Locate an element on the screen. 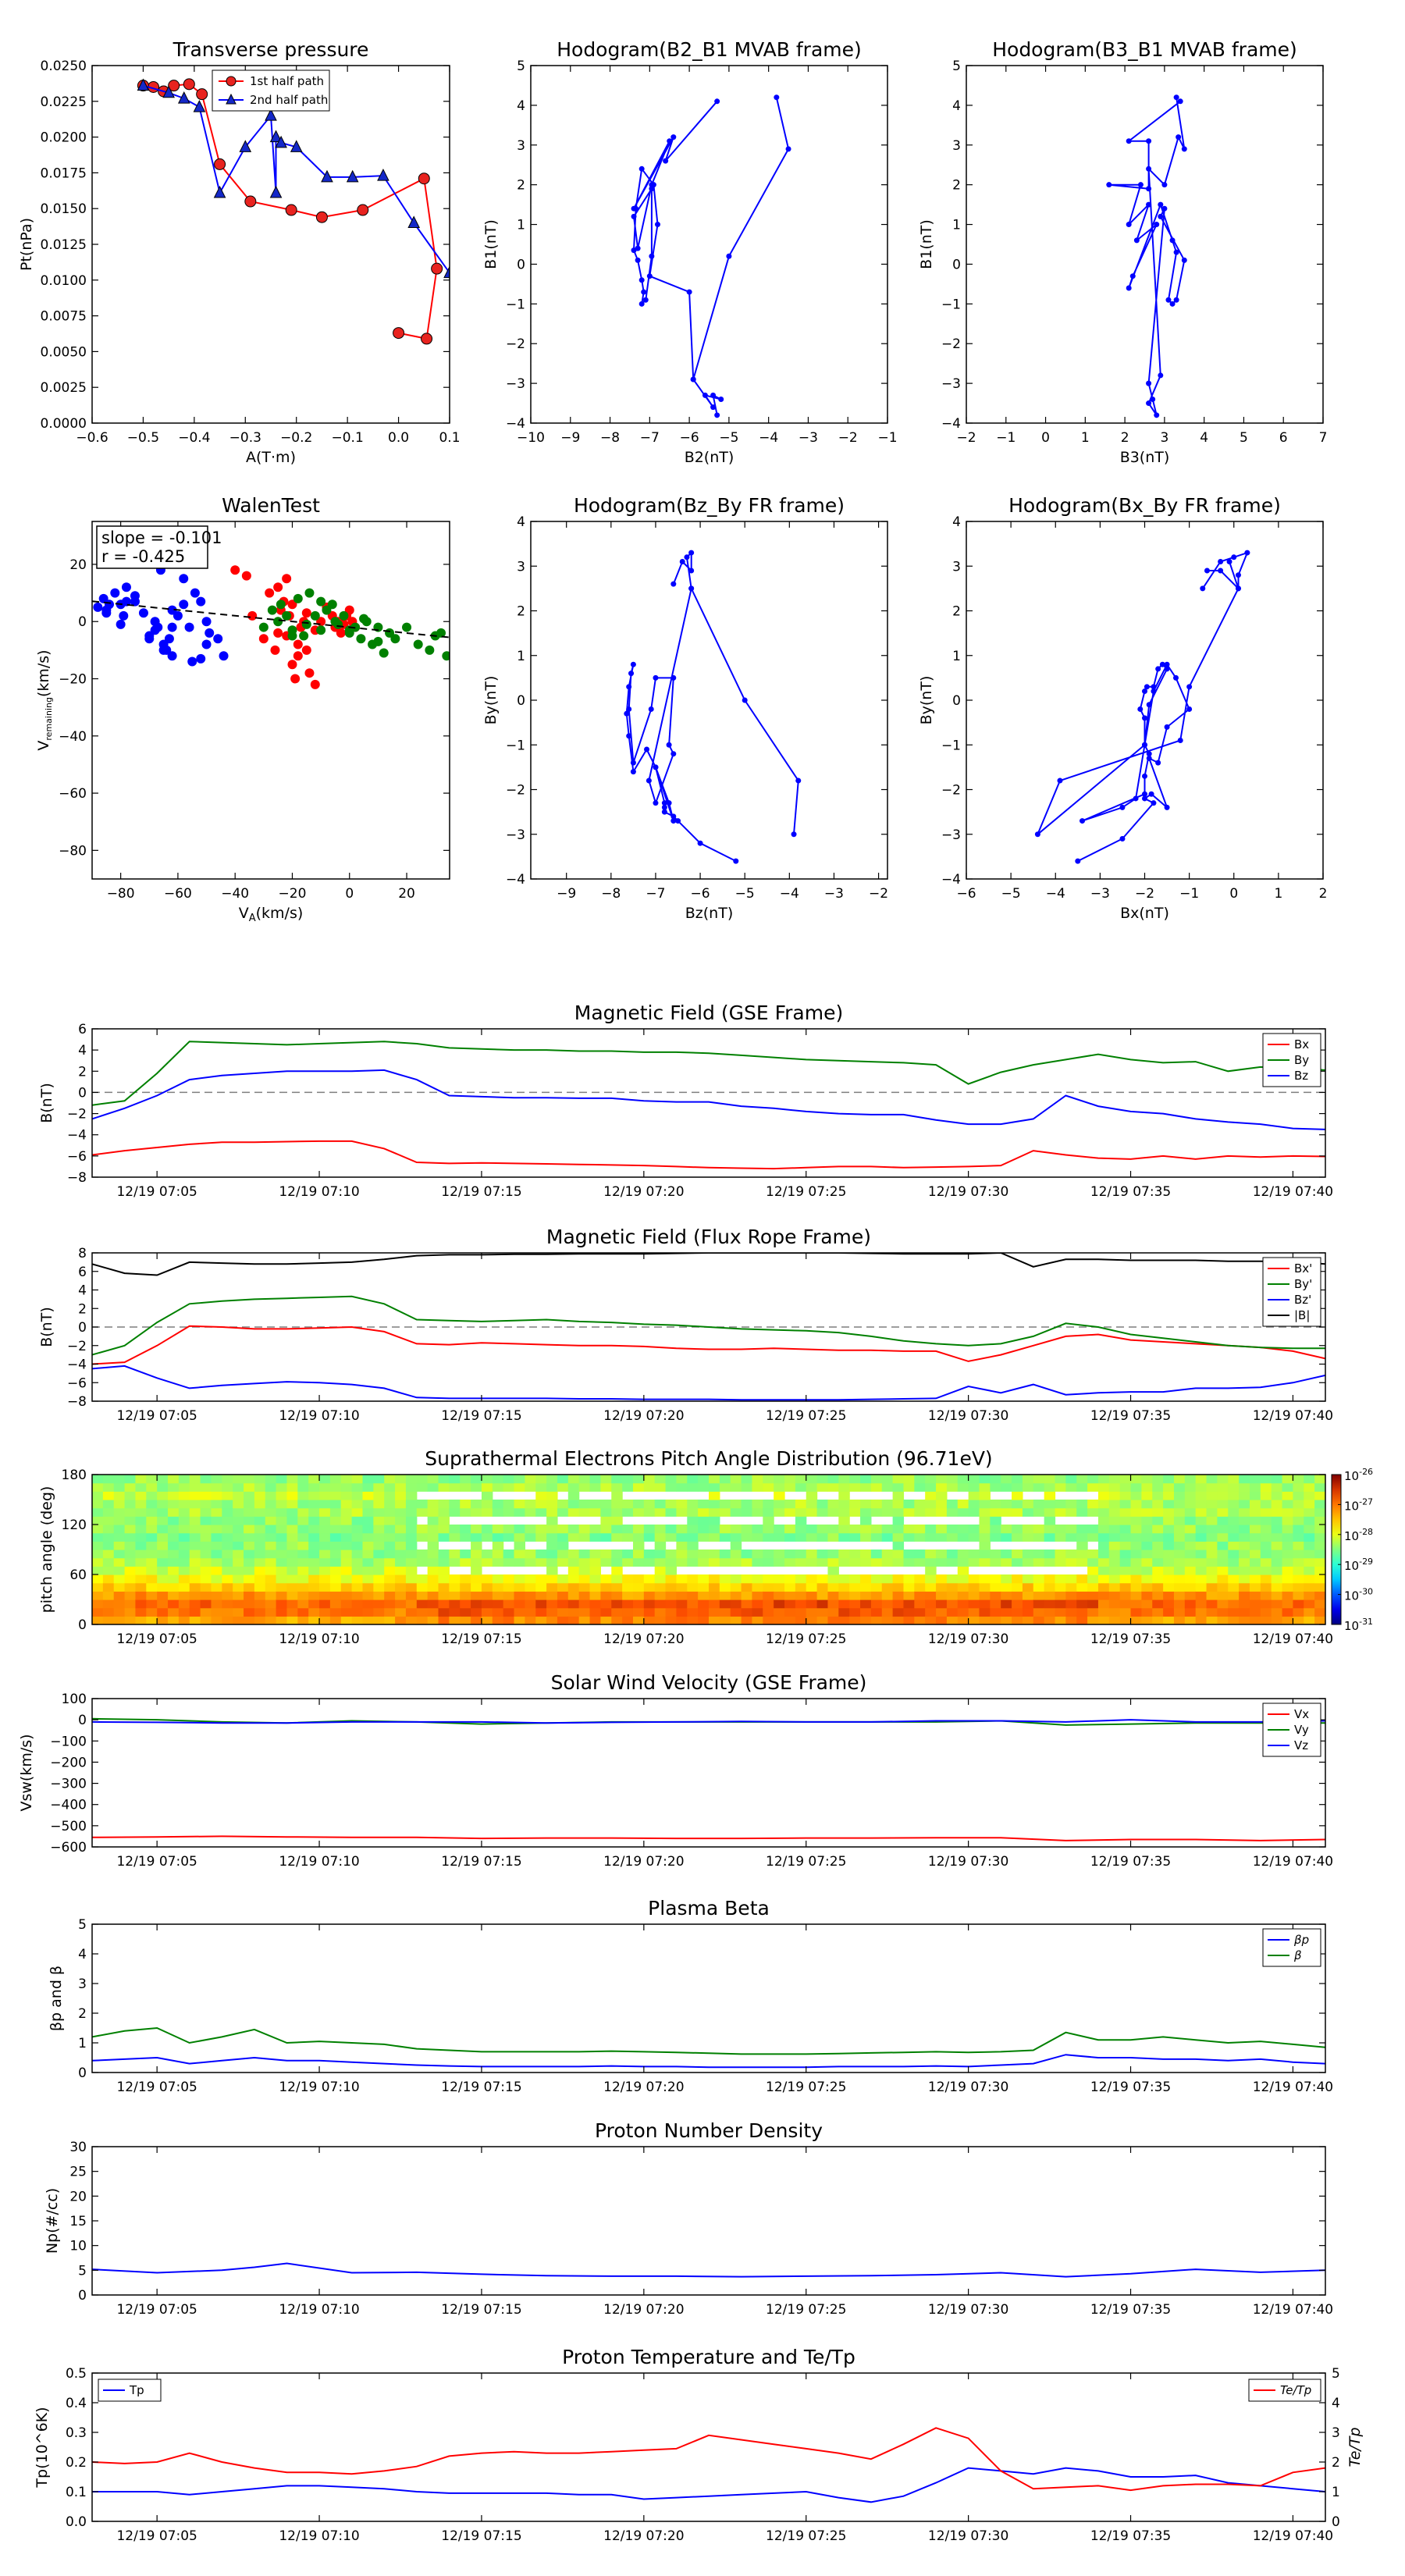  series-line- is located at coordinates (709, 2040).